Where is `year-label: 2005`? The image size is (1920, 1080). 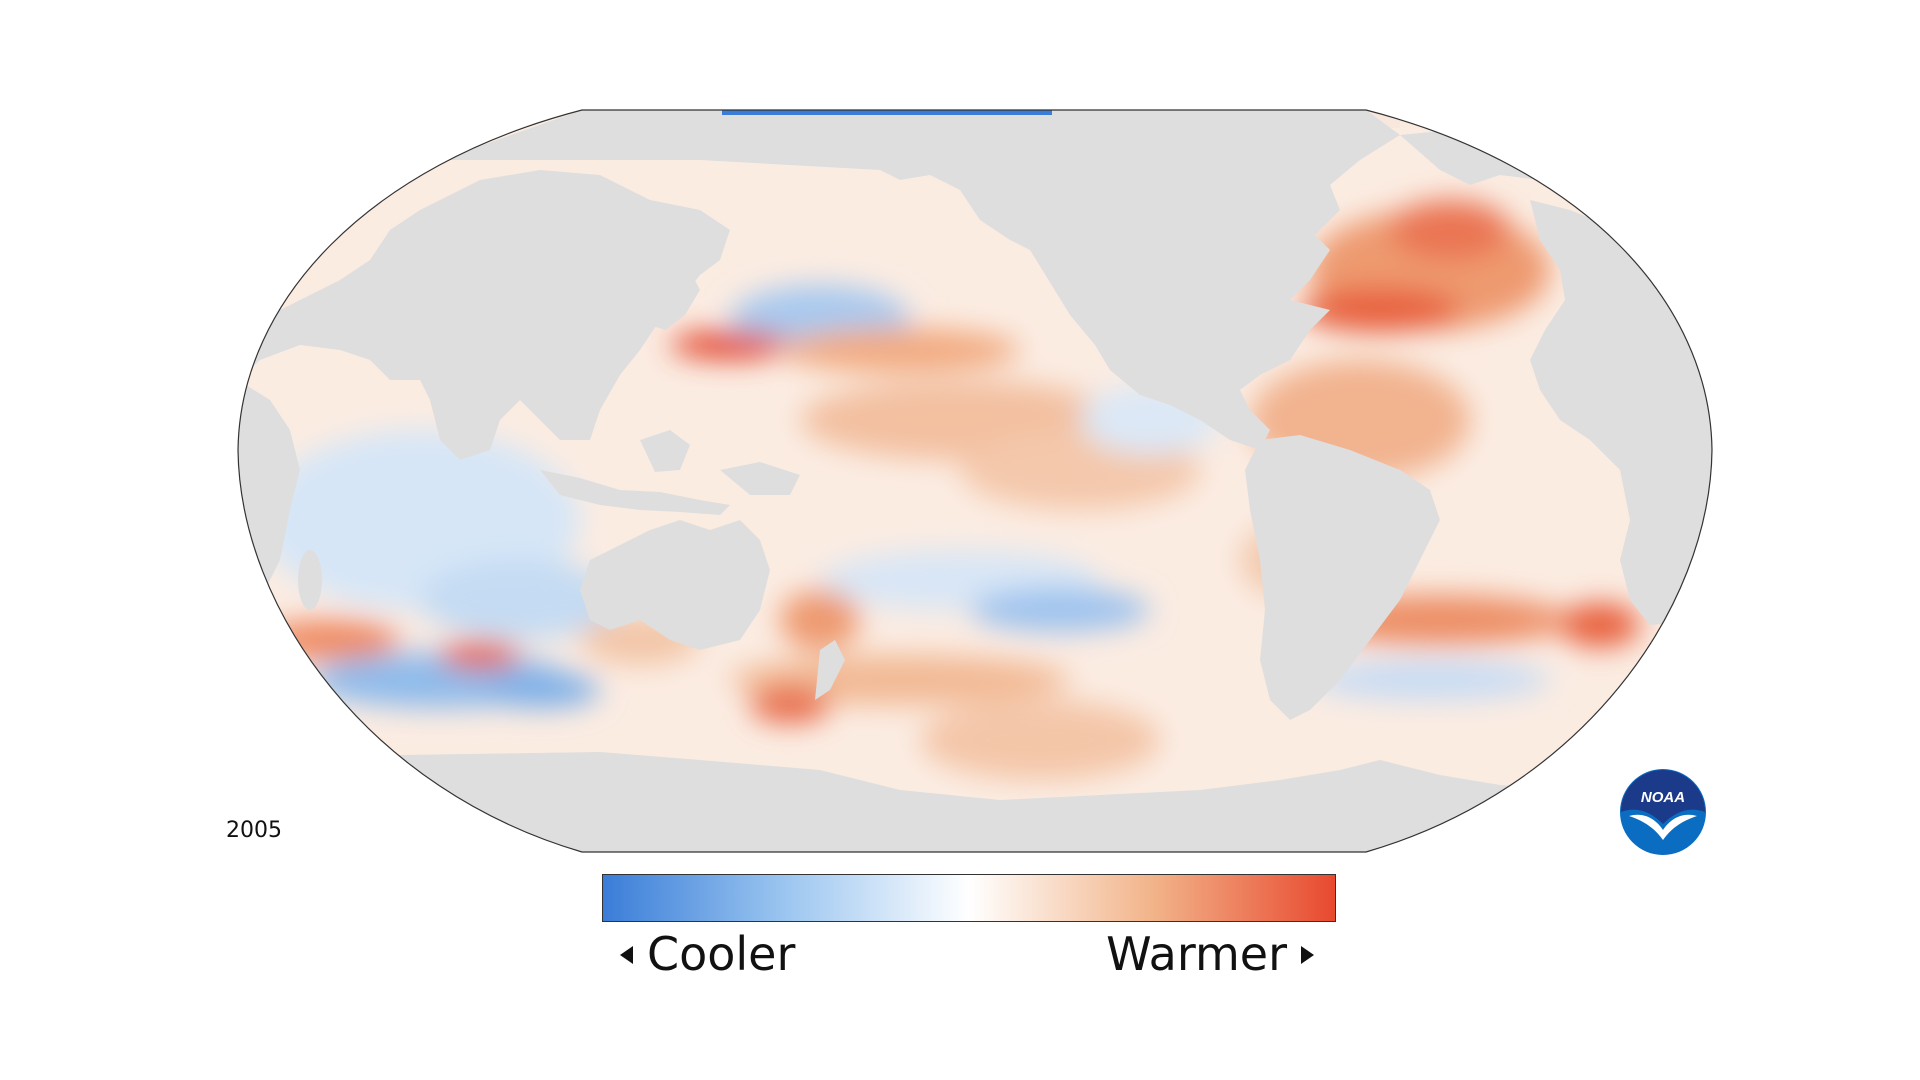
year-label: 2005 is located at coordinates (254, 830).